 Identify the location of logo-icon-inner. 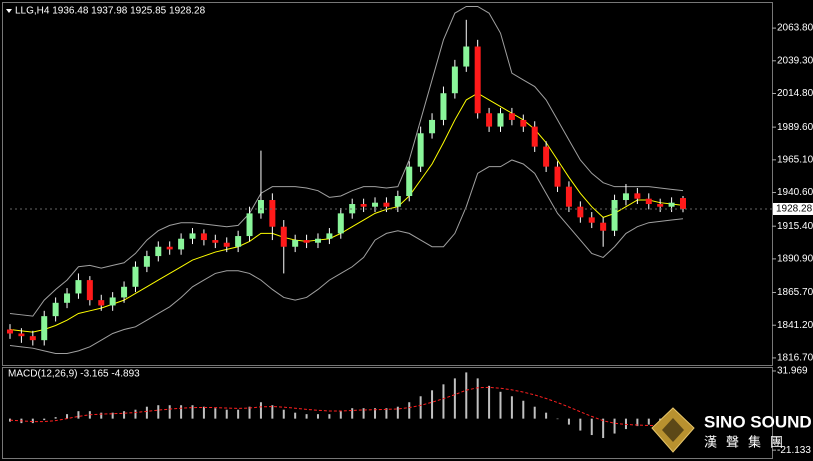
(673, 430).